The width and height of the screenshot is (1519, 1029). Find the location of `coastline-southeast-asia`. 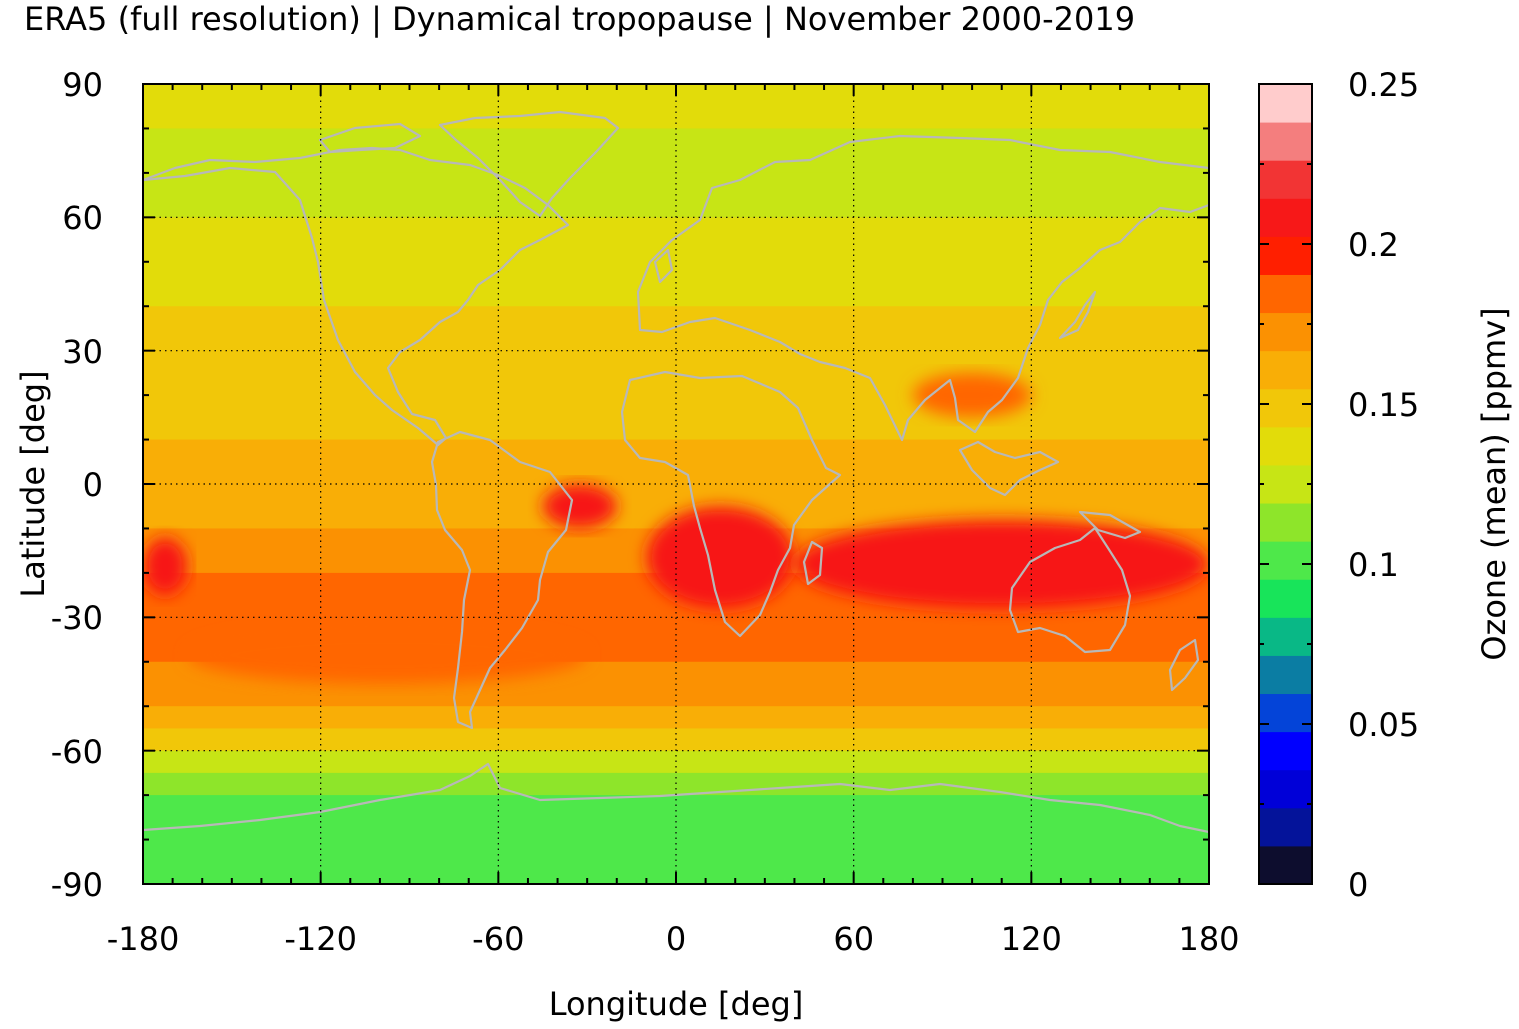

coastline-southeast-asia is located at coordinates (1009, 468).